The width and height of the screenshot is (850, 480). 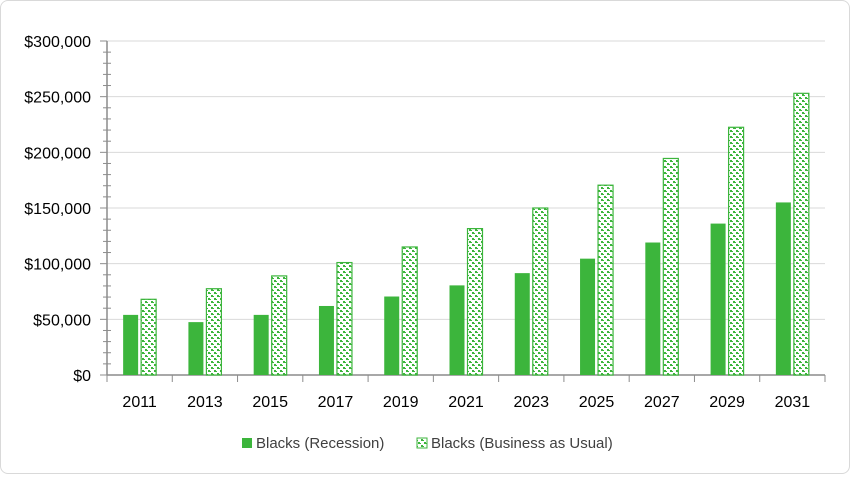 I want to click on x-tick-label: 2027, so click(x=662, y=402).